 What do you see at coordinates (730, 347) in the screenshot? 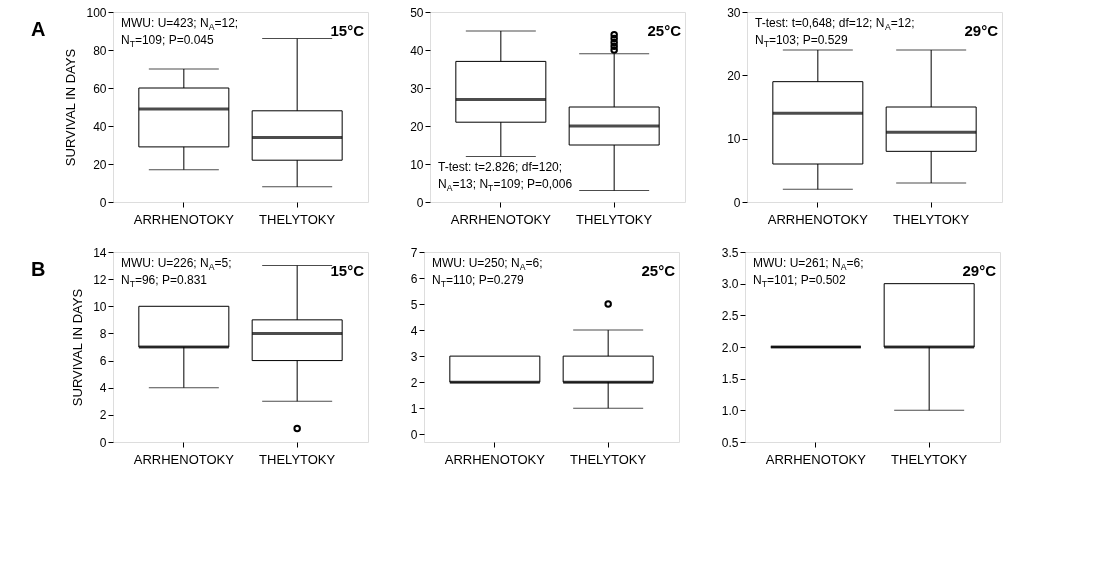
I see `y-tick-label: 2.0` at bounding box center [730, 347].